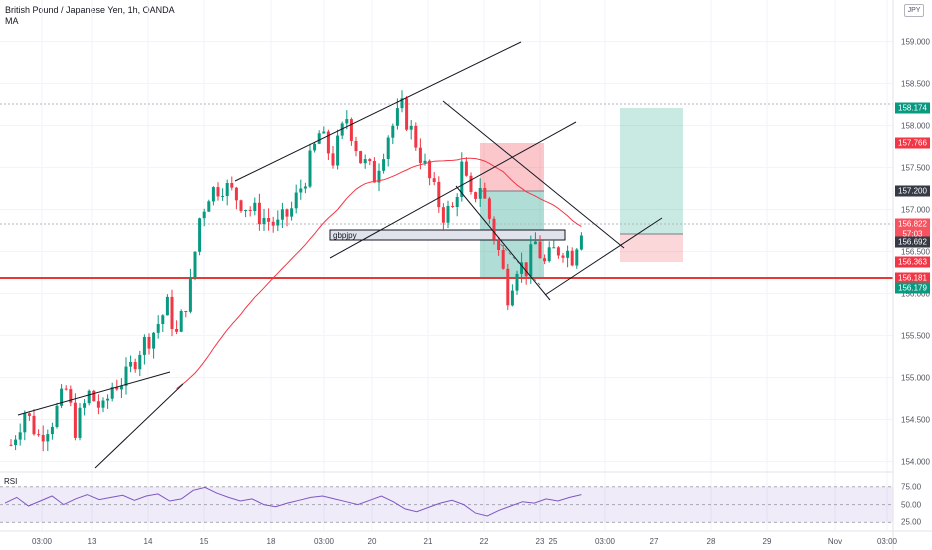 Image resolution: width=932 pixels, height=550 pixels. Describe the element at coordinates (12, 21) in the screenshot. I see `indicator-label: MA` at that location.